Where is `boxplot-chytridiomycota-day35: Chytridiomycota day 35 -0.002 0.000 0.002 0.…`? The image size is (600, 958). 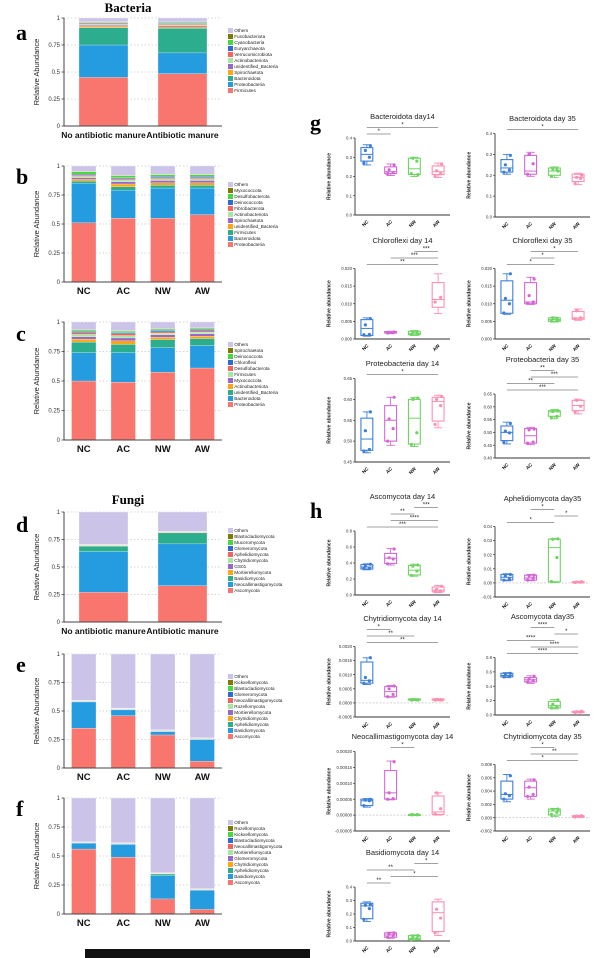 boxplot-chytridiomycota-day35: Chytridiomycota day 35 -0.002 0.000 0.002 0.… is located at coordinates (530, 789).